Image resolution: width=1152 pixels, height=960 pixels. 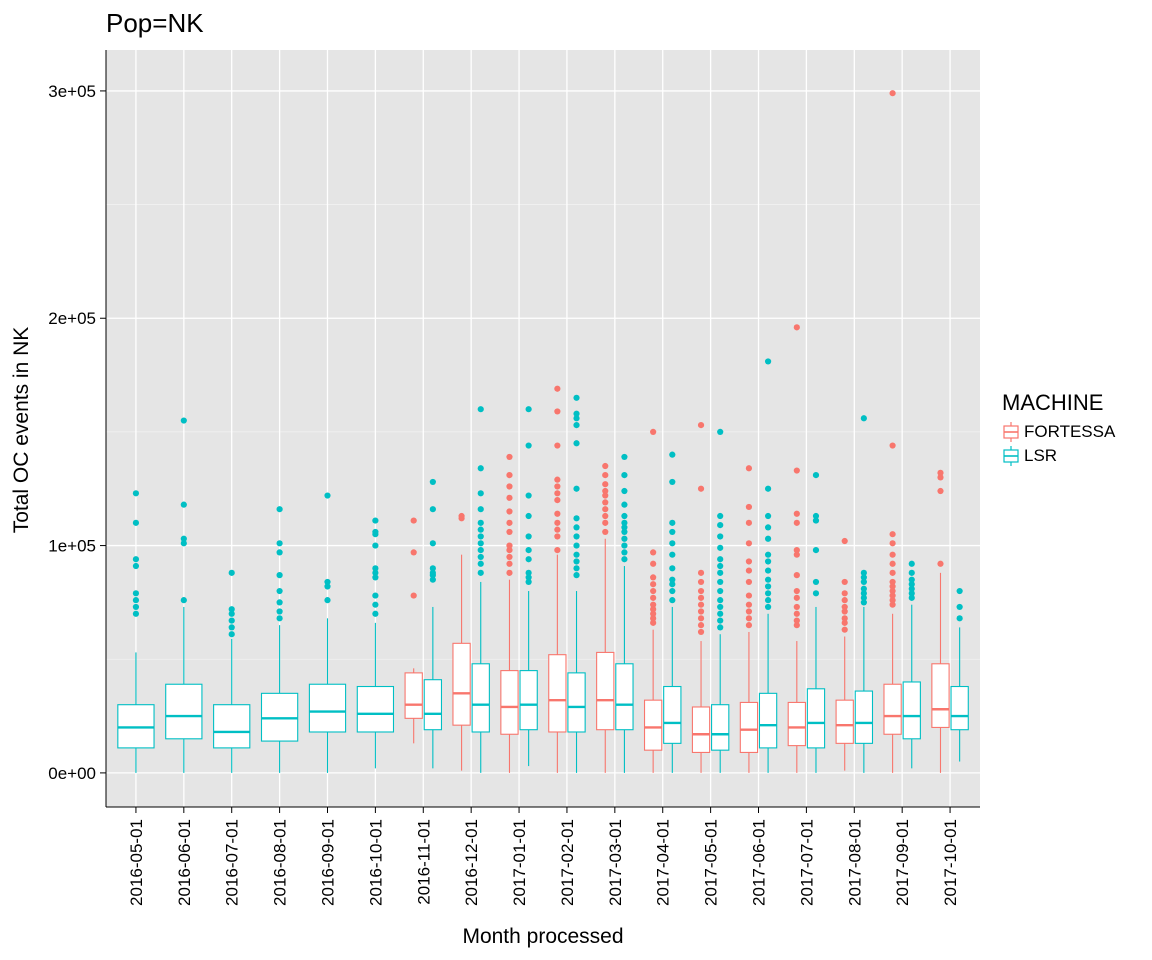 What do you see at coordinates (759, 862) in the screenshot?
I see `x-tick-label: 2017-06-01` at bounding box center [759, 862].